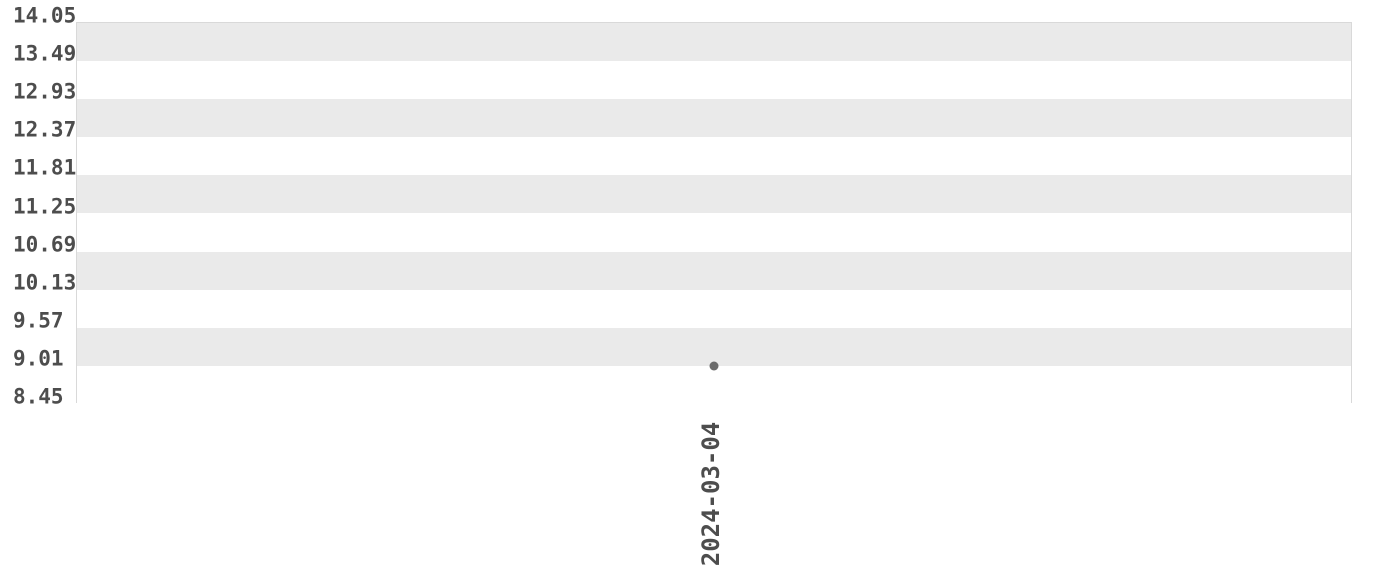 This screenshot has width=1380, height=580. What do you see at coordinates (38, 320) in the screenshot?
I see `y-tick-label: 9.57` at bounding box center [38, 320].